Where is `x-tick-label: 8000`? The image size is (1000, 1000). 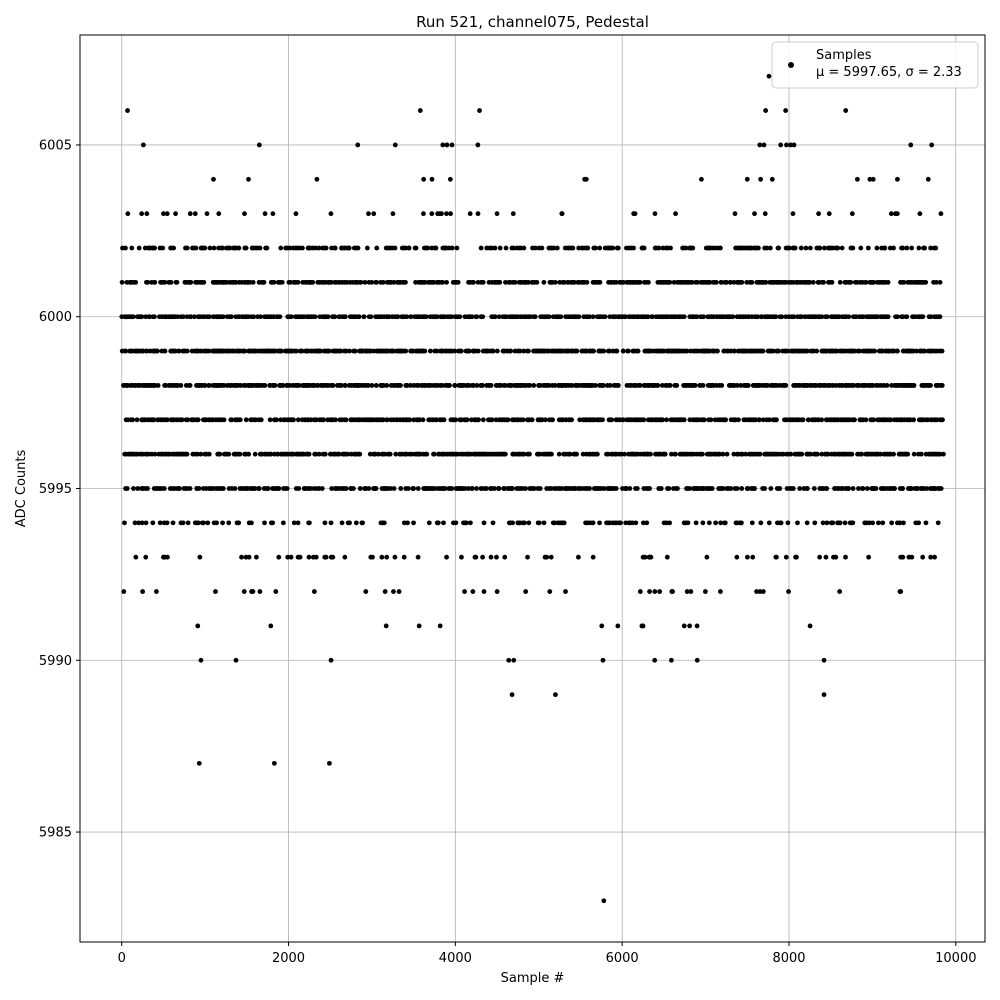 x-tick-label: 8000 is located at coordinates (788, 958).